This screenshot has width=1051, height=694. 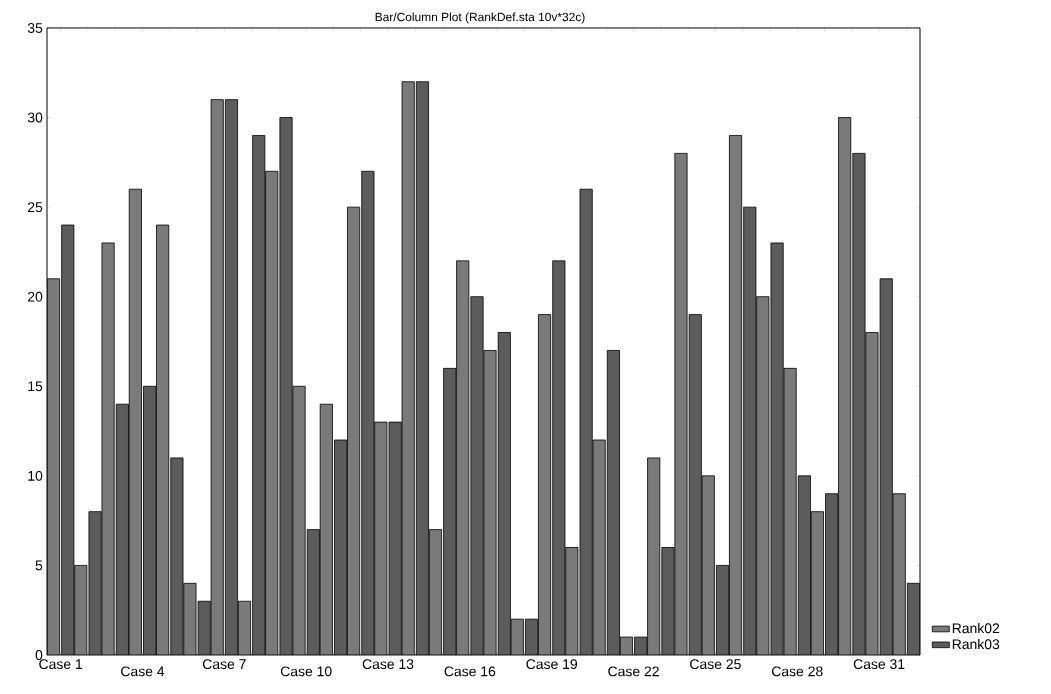 What do you see at coordinates (35, 475) in the screenshot?
I see `y-tick-label: 10` at bounding box center [35, 475].